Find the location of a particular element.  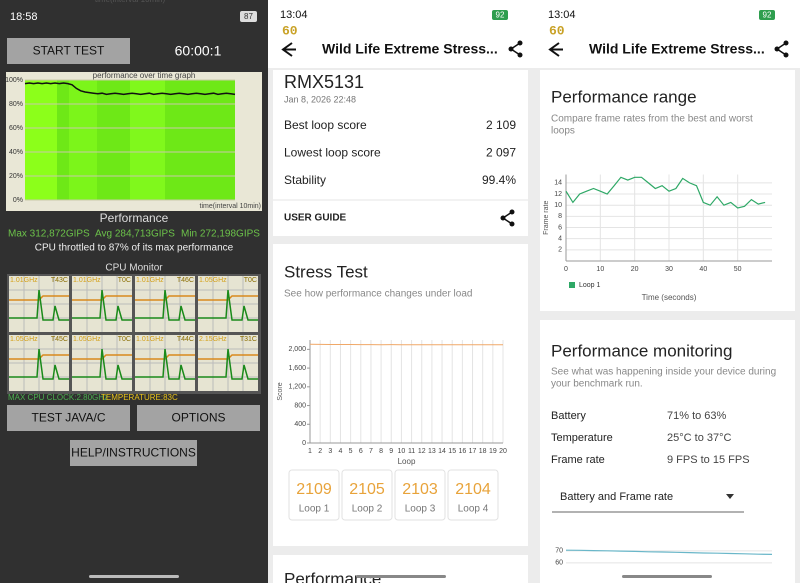

date: Jan 8, 2026 22:48 is located at coordinates (320, 99).